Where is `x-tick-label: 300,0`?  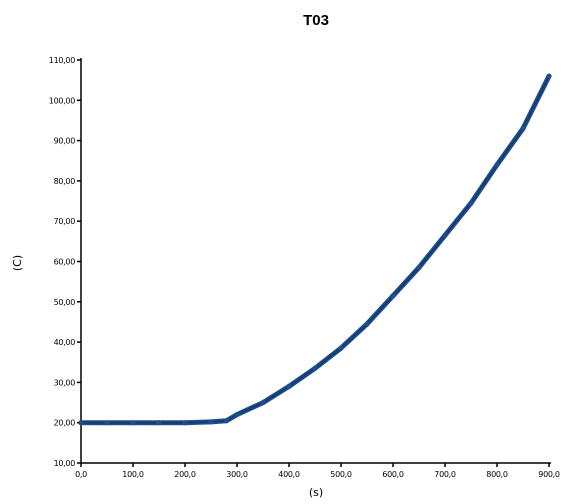
x-tick-label: 300,0 is located at coordinates (237, 474).